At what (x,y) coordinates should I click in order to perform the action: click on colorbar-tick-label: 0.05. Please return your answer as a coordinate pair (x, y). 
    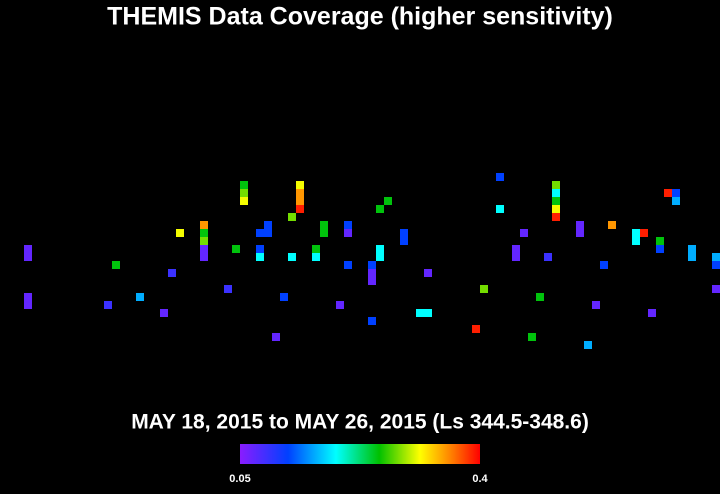
    Looking at the image, I should click on (239, 479).